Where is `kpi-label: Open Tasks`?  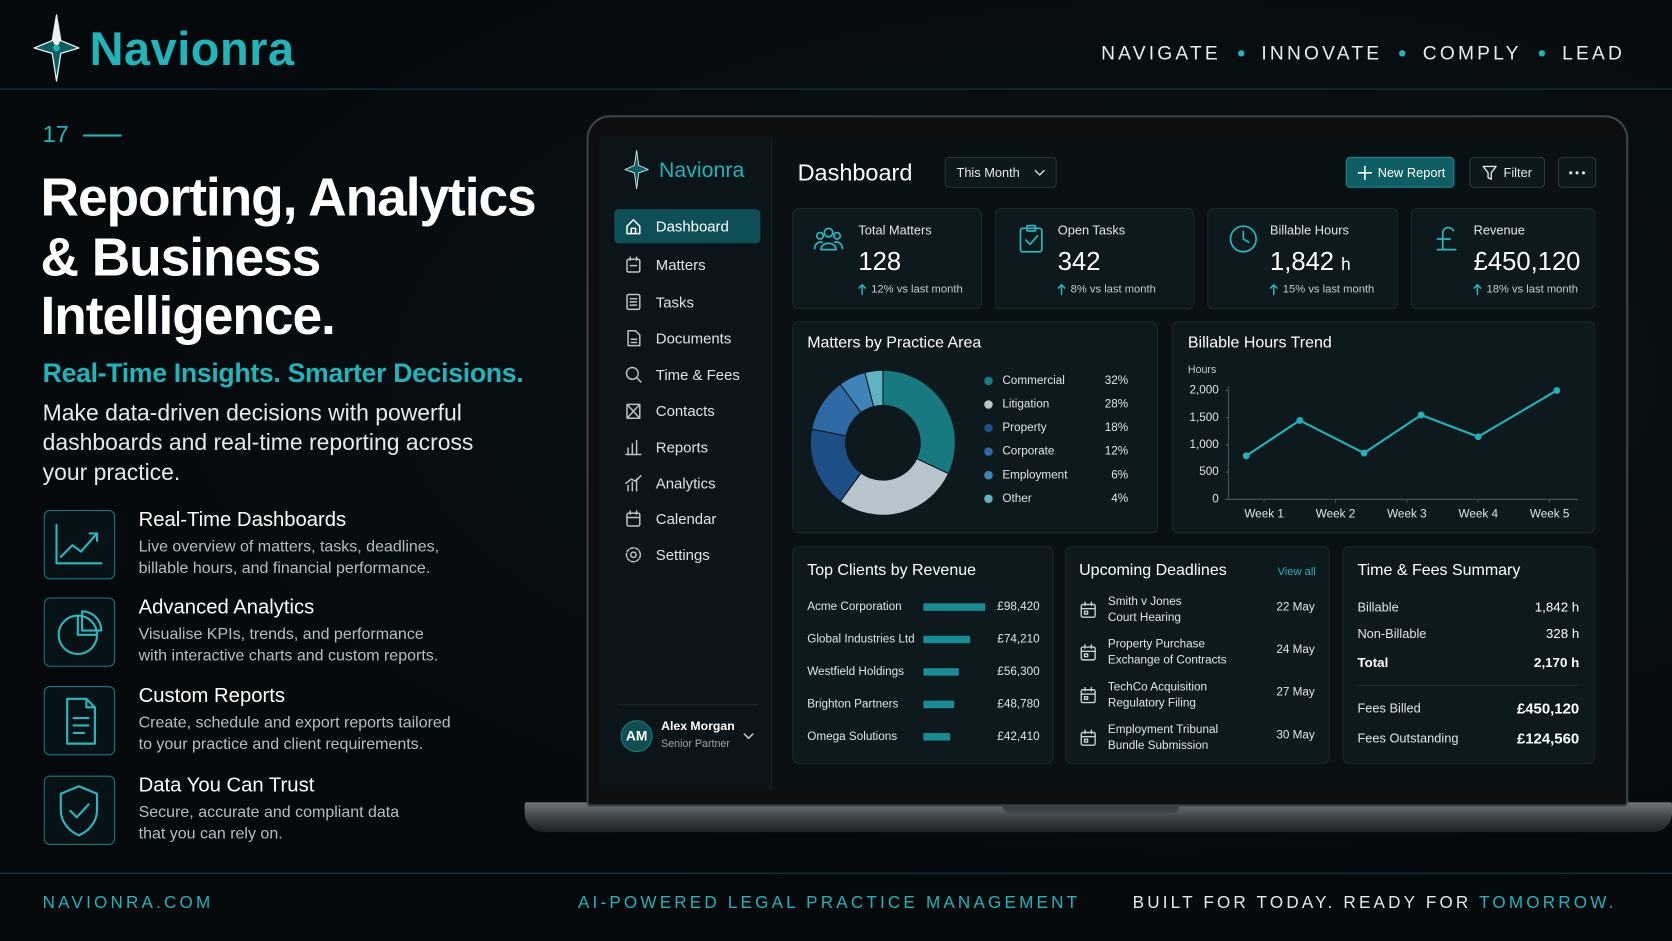
kpi-label: Open Tasks is located at coordinates (1091, 230).